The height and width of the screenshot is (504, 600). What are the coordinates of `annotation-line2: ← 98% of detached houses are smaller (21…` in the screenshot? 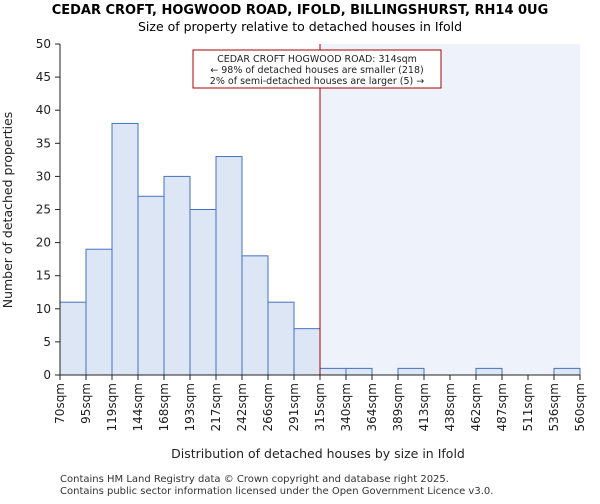 It's located at (316, 70).